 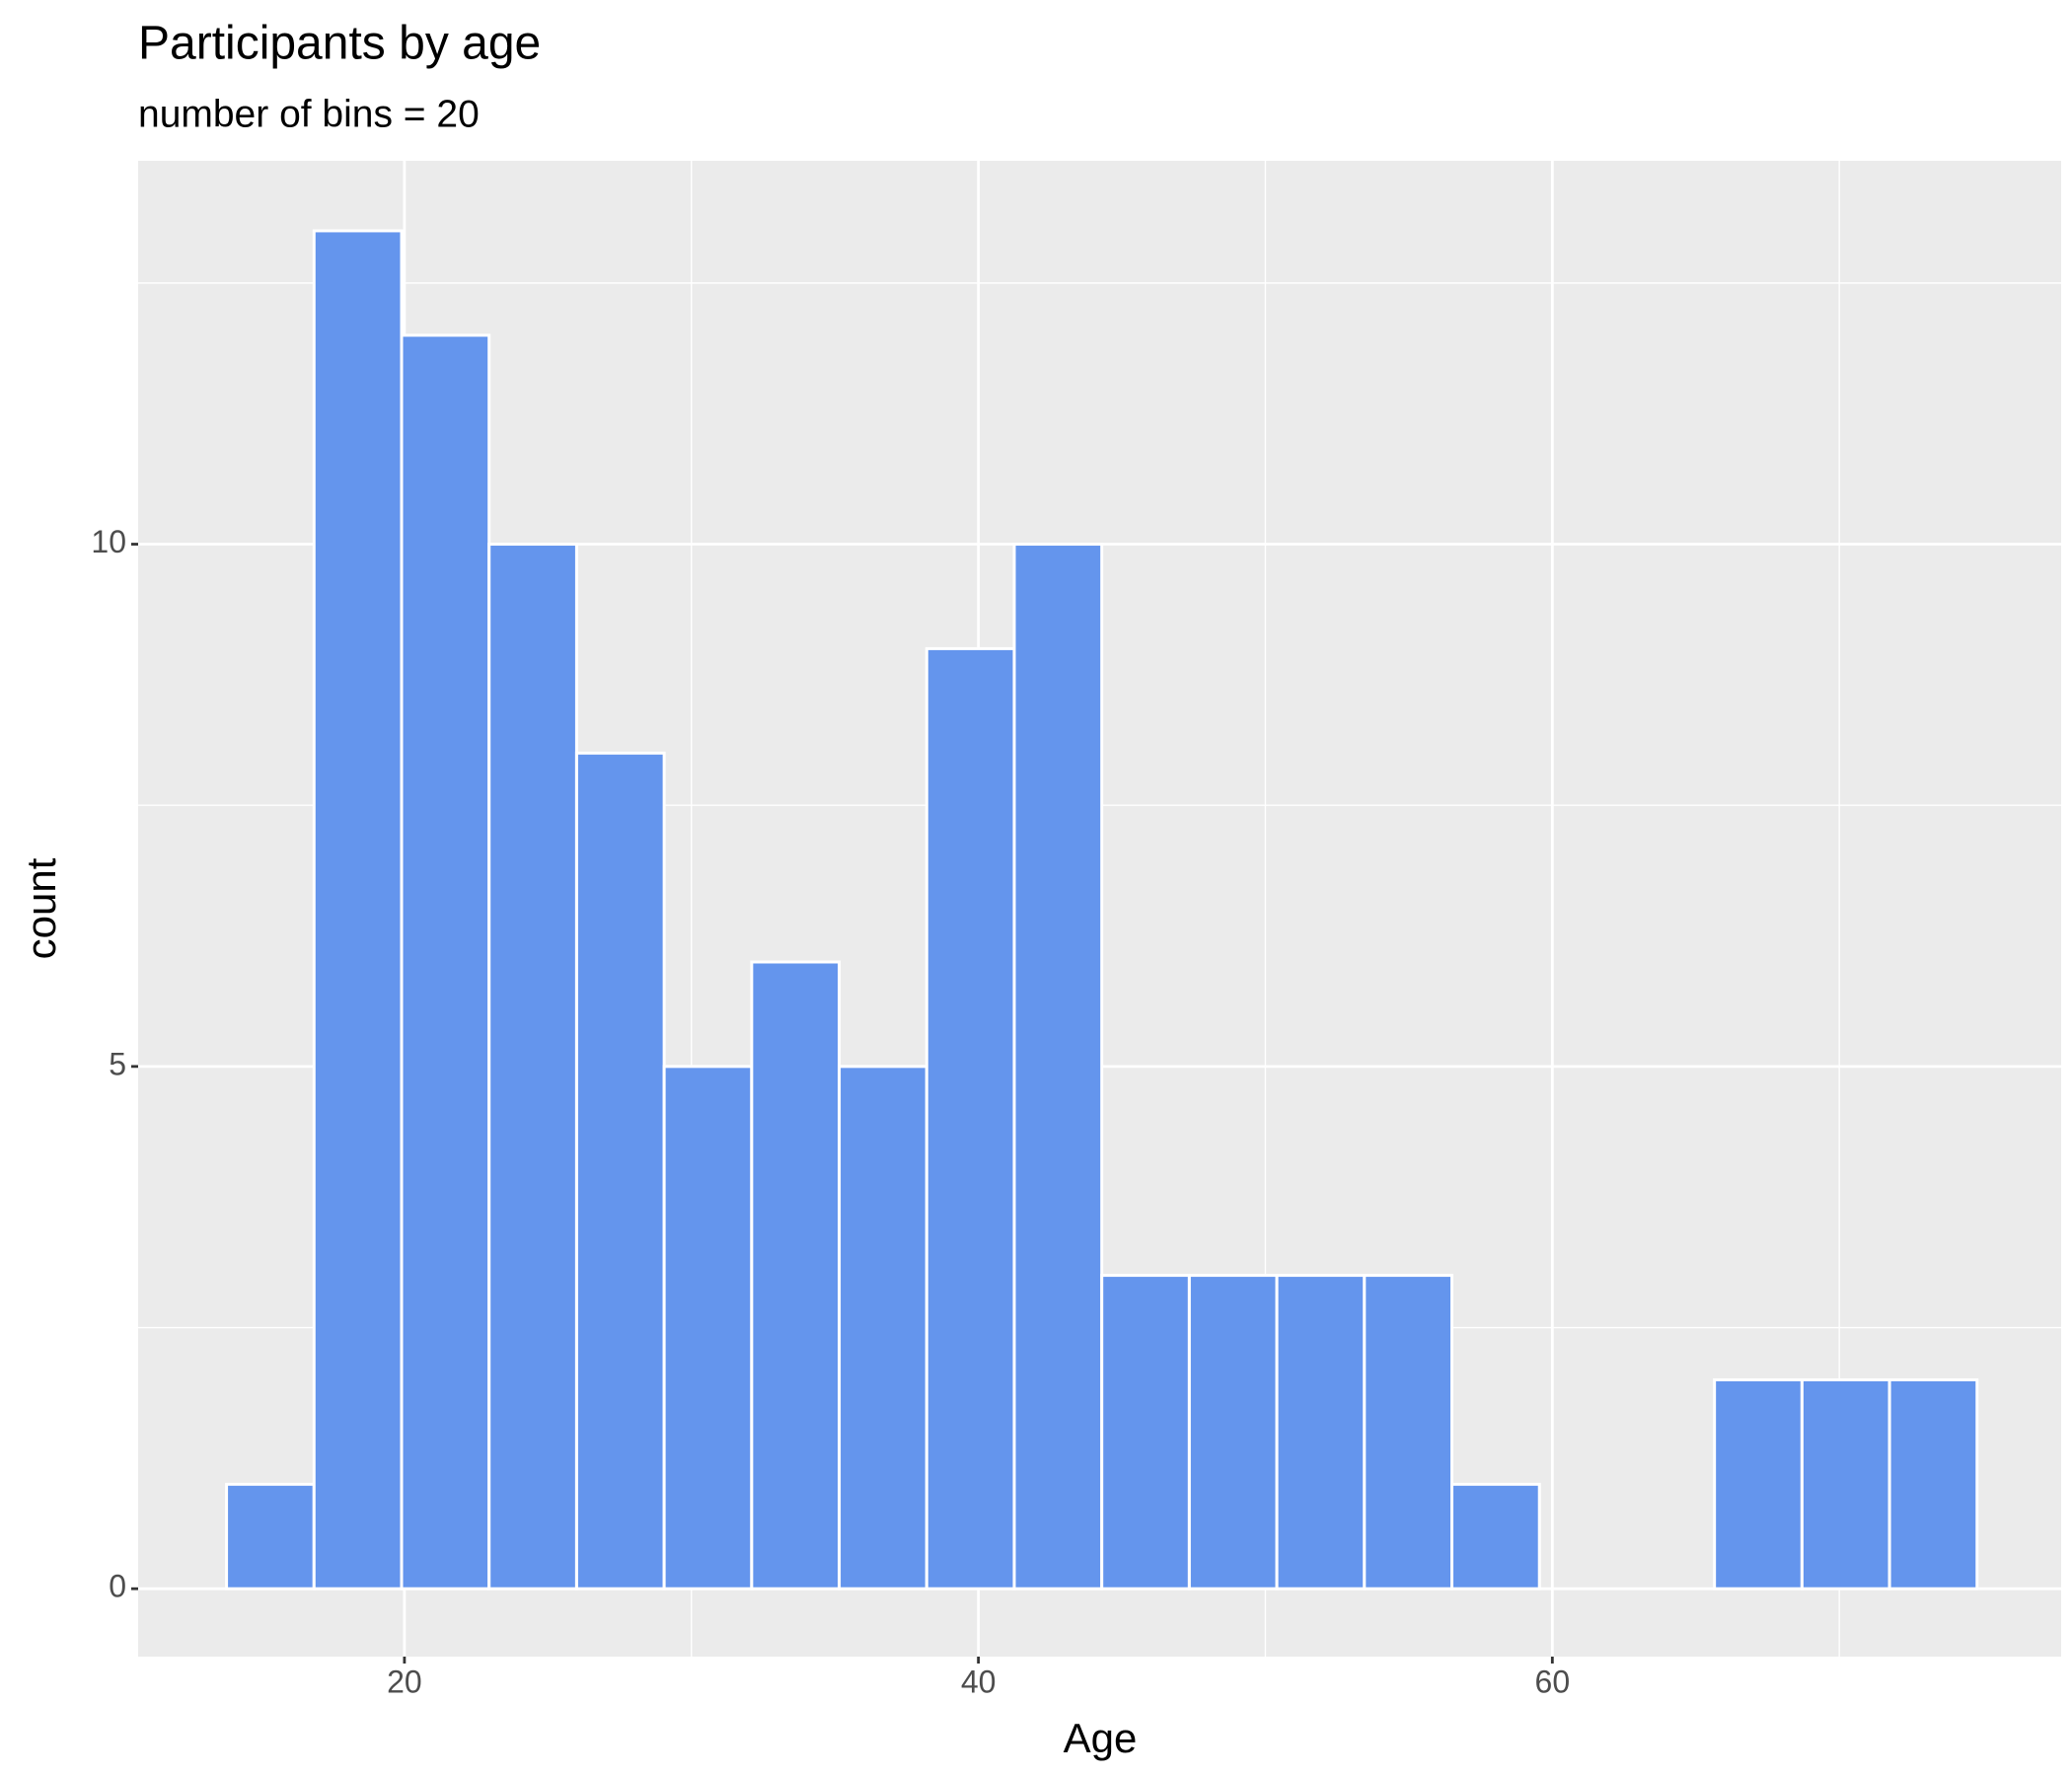 What do you see at coordinates (340, 44) in the screenshot?
I see `chart-title: Participants by age` at bounding box center [340, 44].